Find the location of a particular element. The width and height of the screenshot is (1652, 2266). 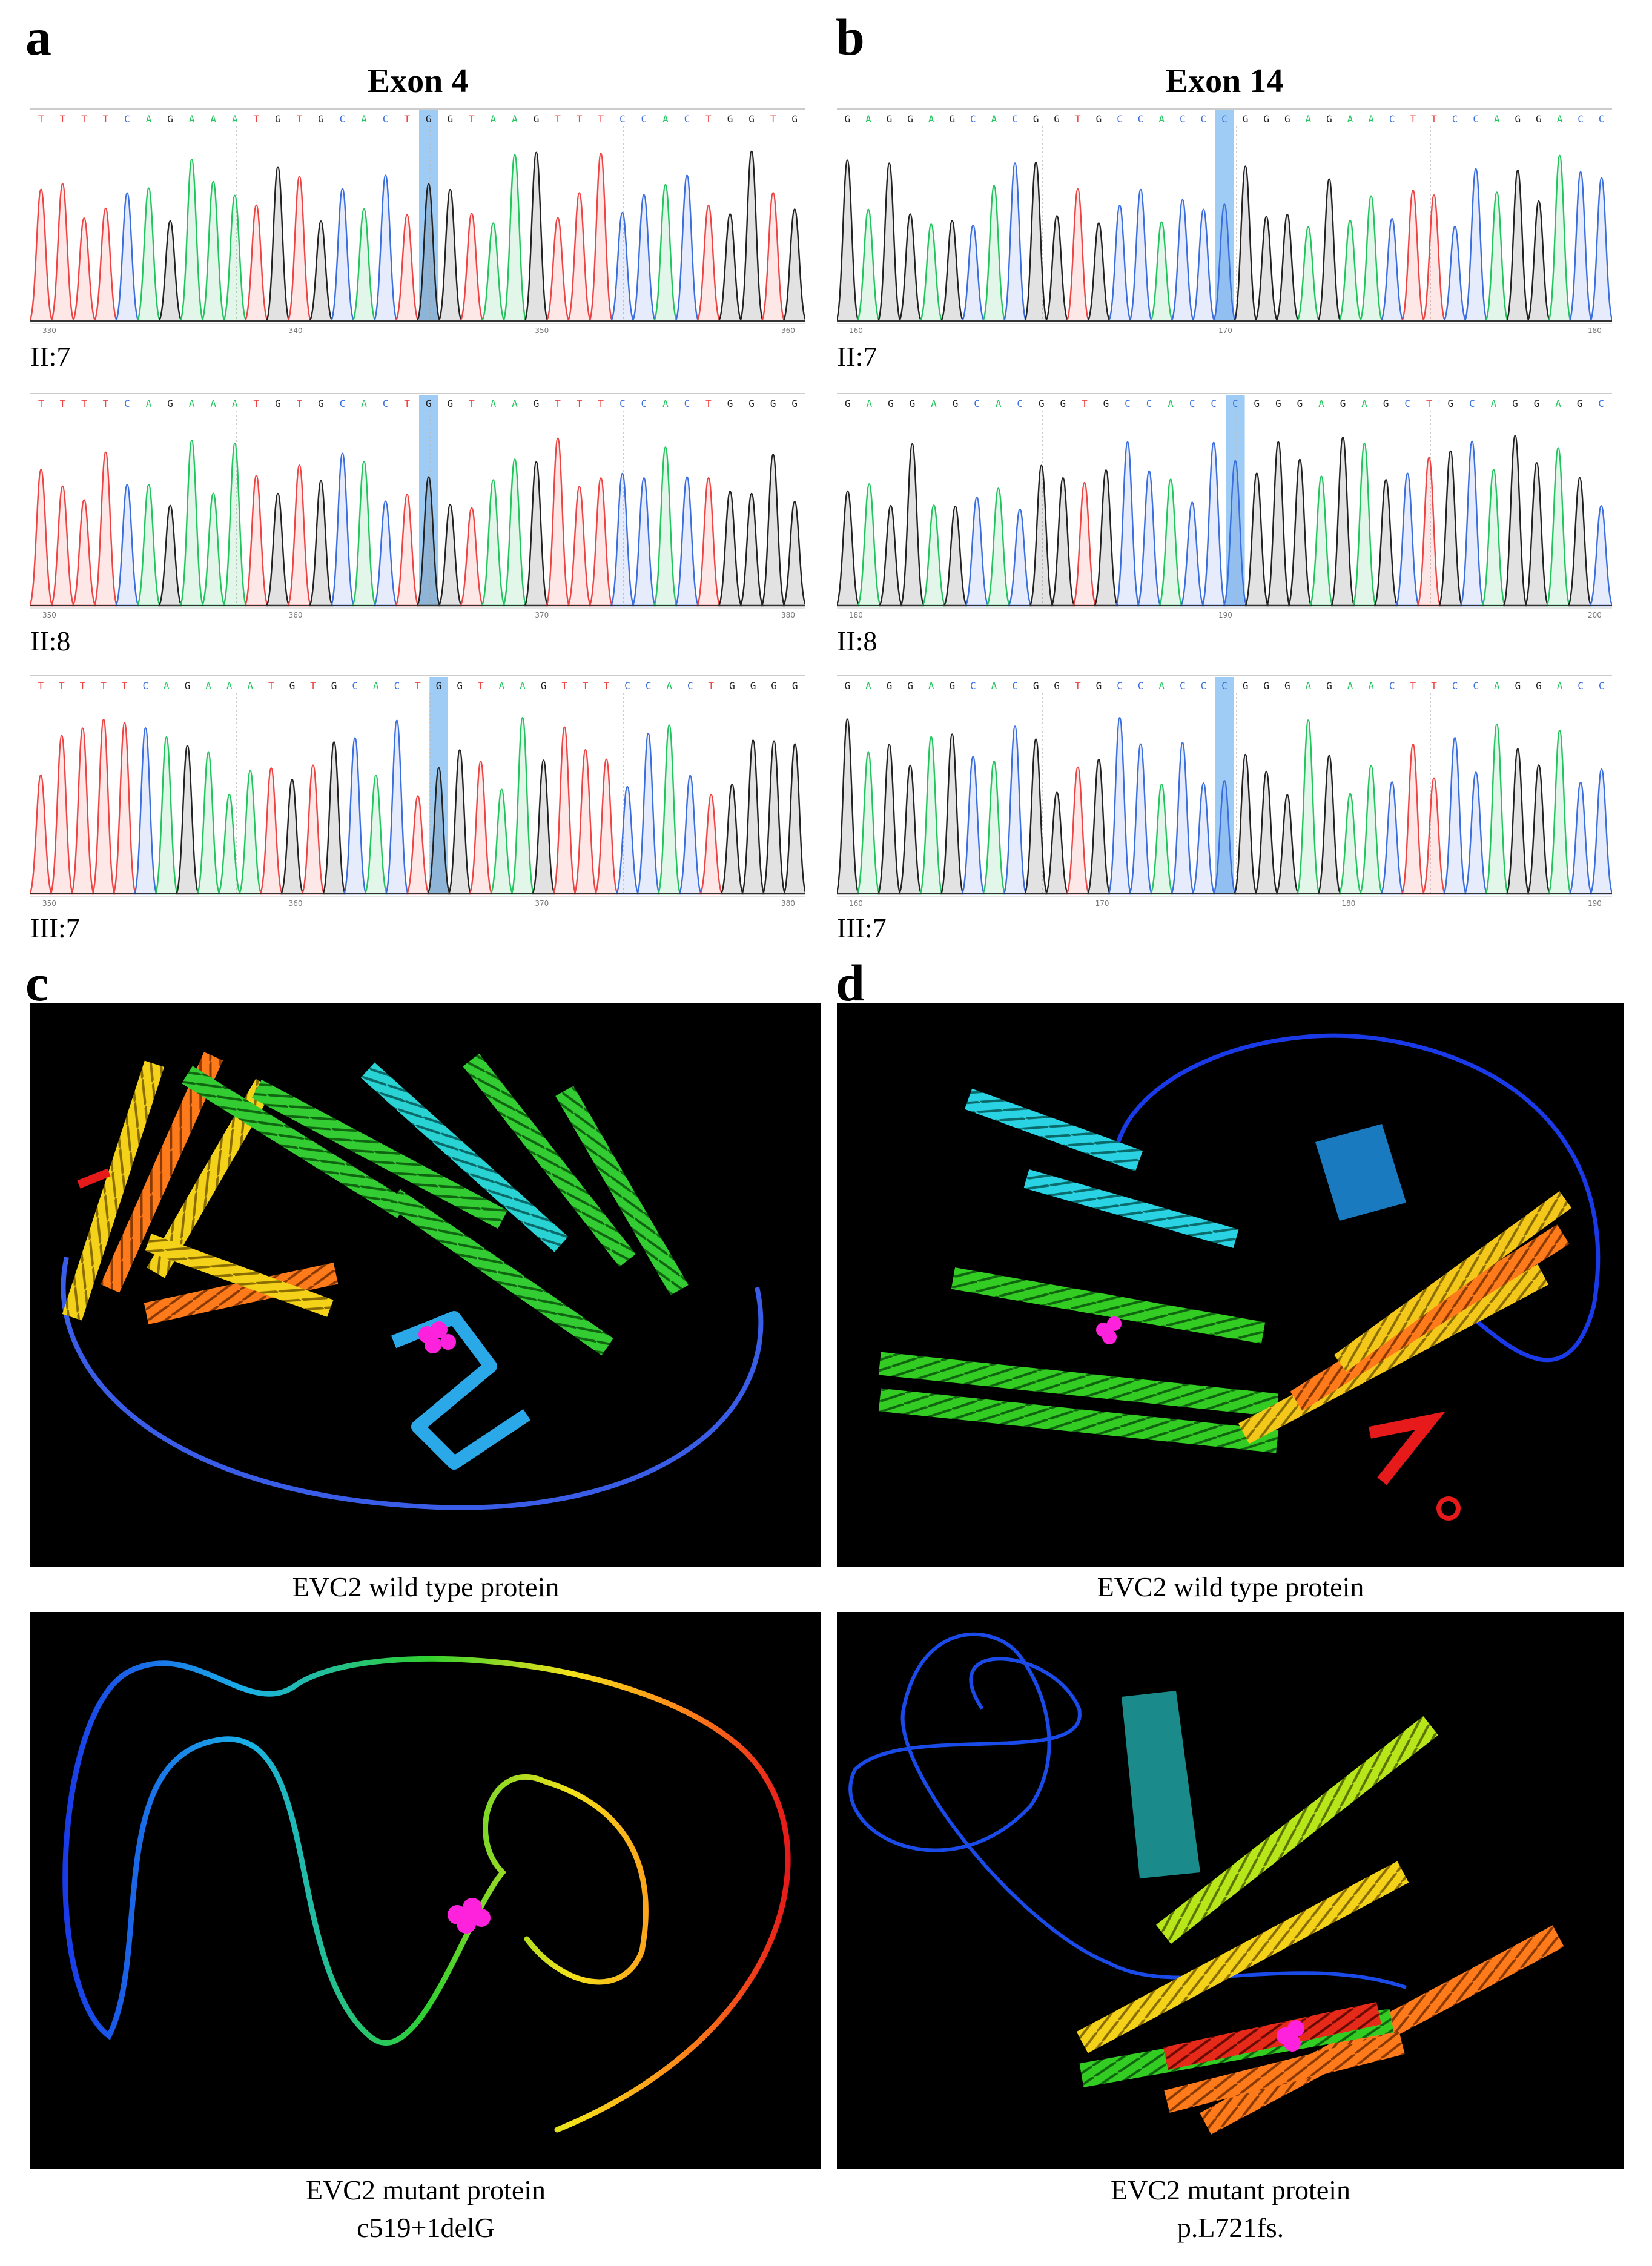

sample-label: III:7 is located at coordinates (862, 928).